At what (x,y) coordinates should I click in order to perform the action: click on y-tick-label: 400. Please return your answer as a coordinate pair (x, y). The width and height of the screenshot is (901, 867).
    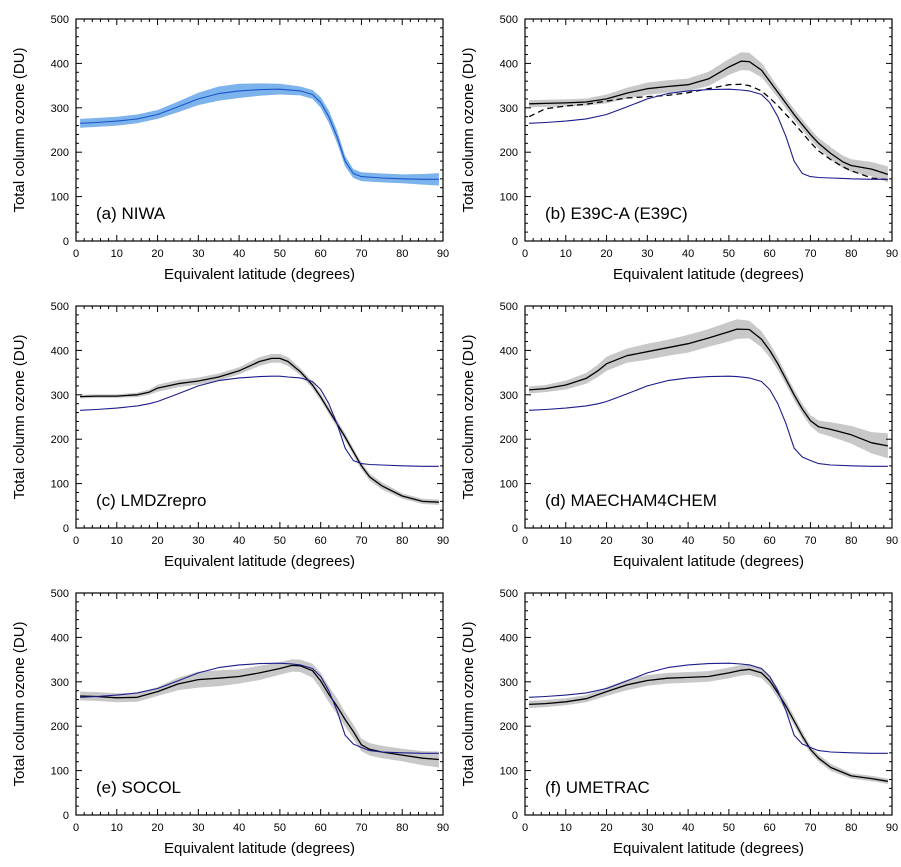
    Looking at the image, I should click on (60, 351).